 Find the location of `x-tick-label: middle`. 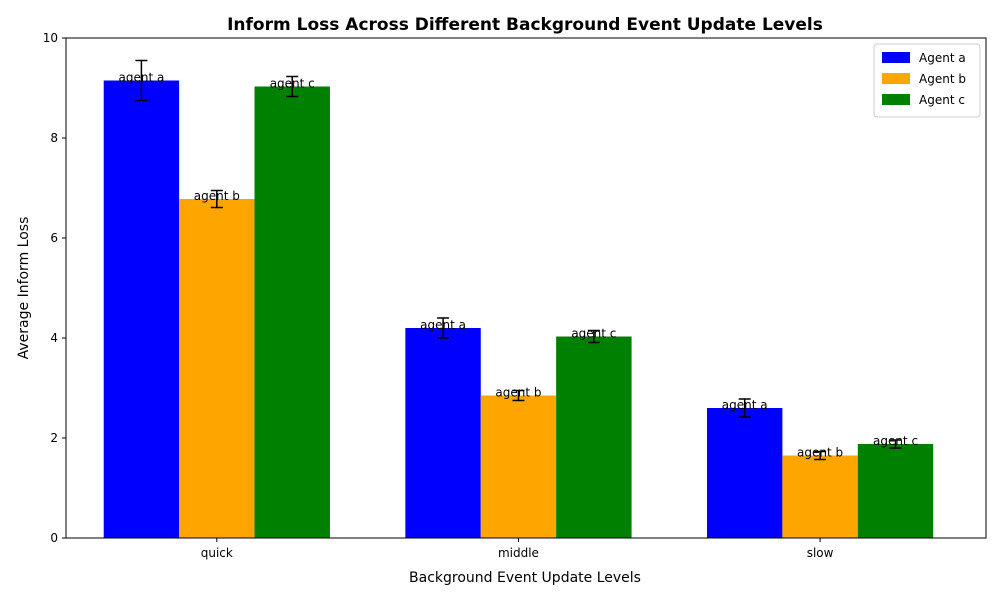

x-tick-label: middle is located at coordinates (518, 553).